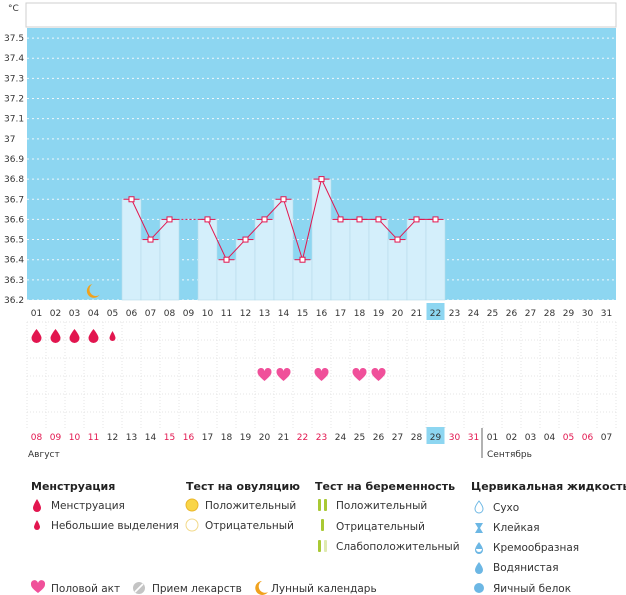 The image size is (626, 595). Describe the element at coordinates (75, 438) in the screenshot. I see `calendar-date-label: 10` at that location.